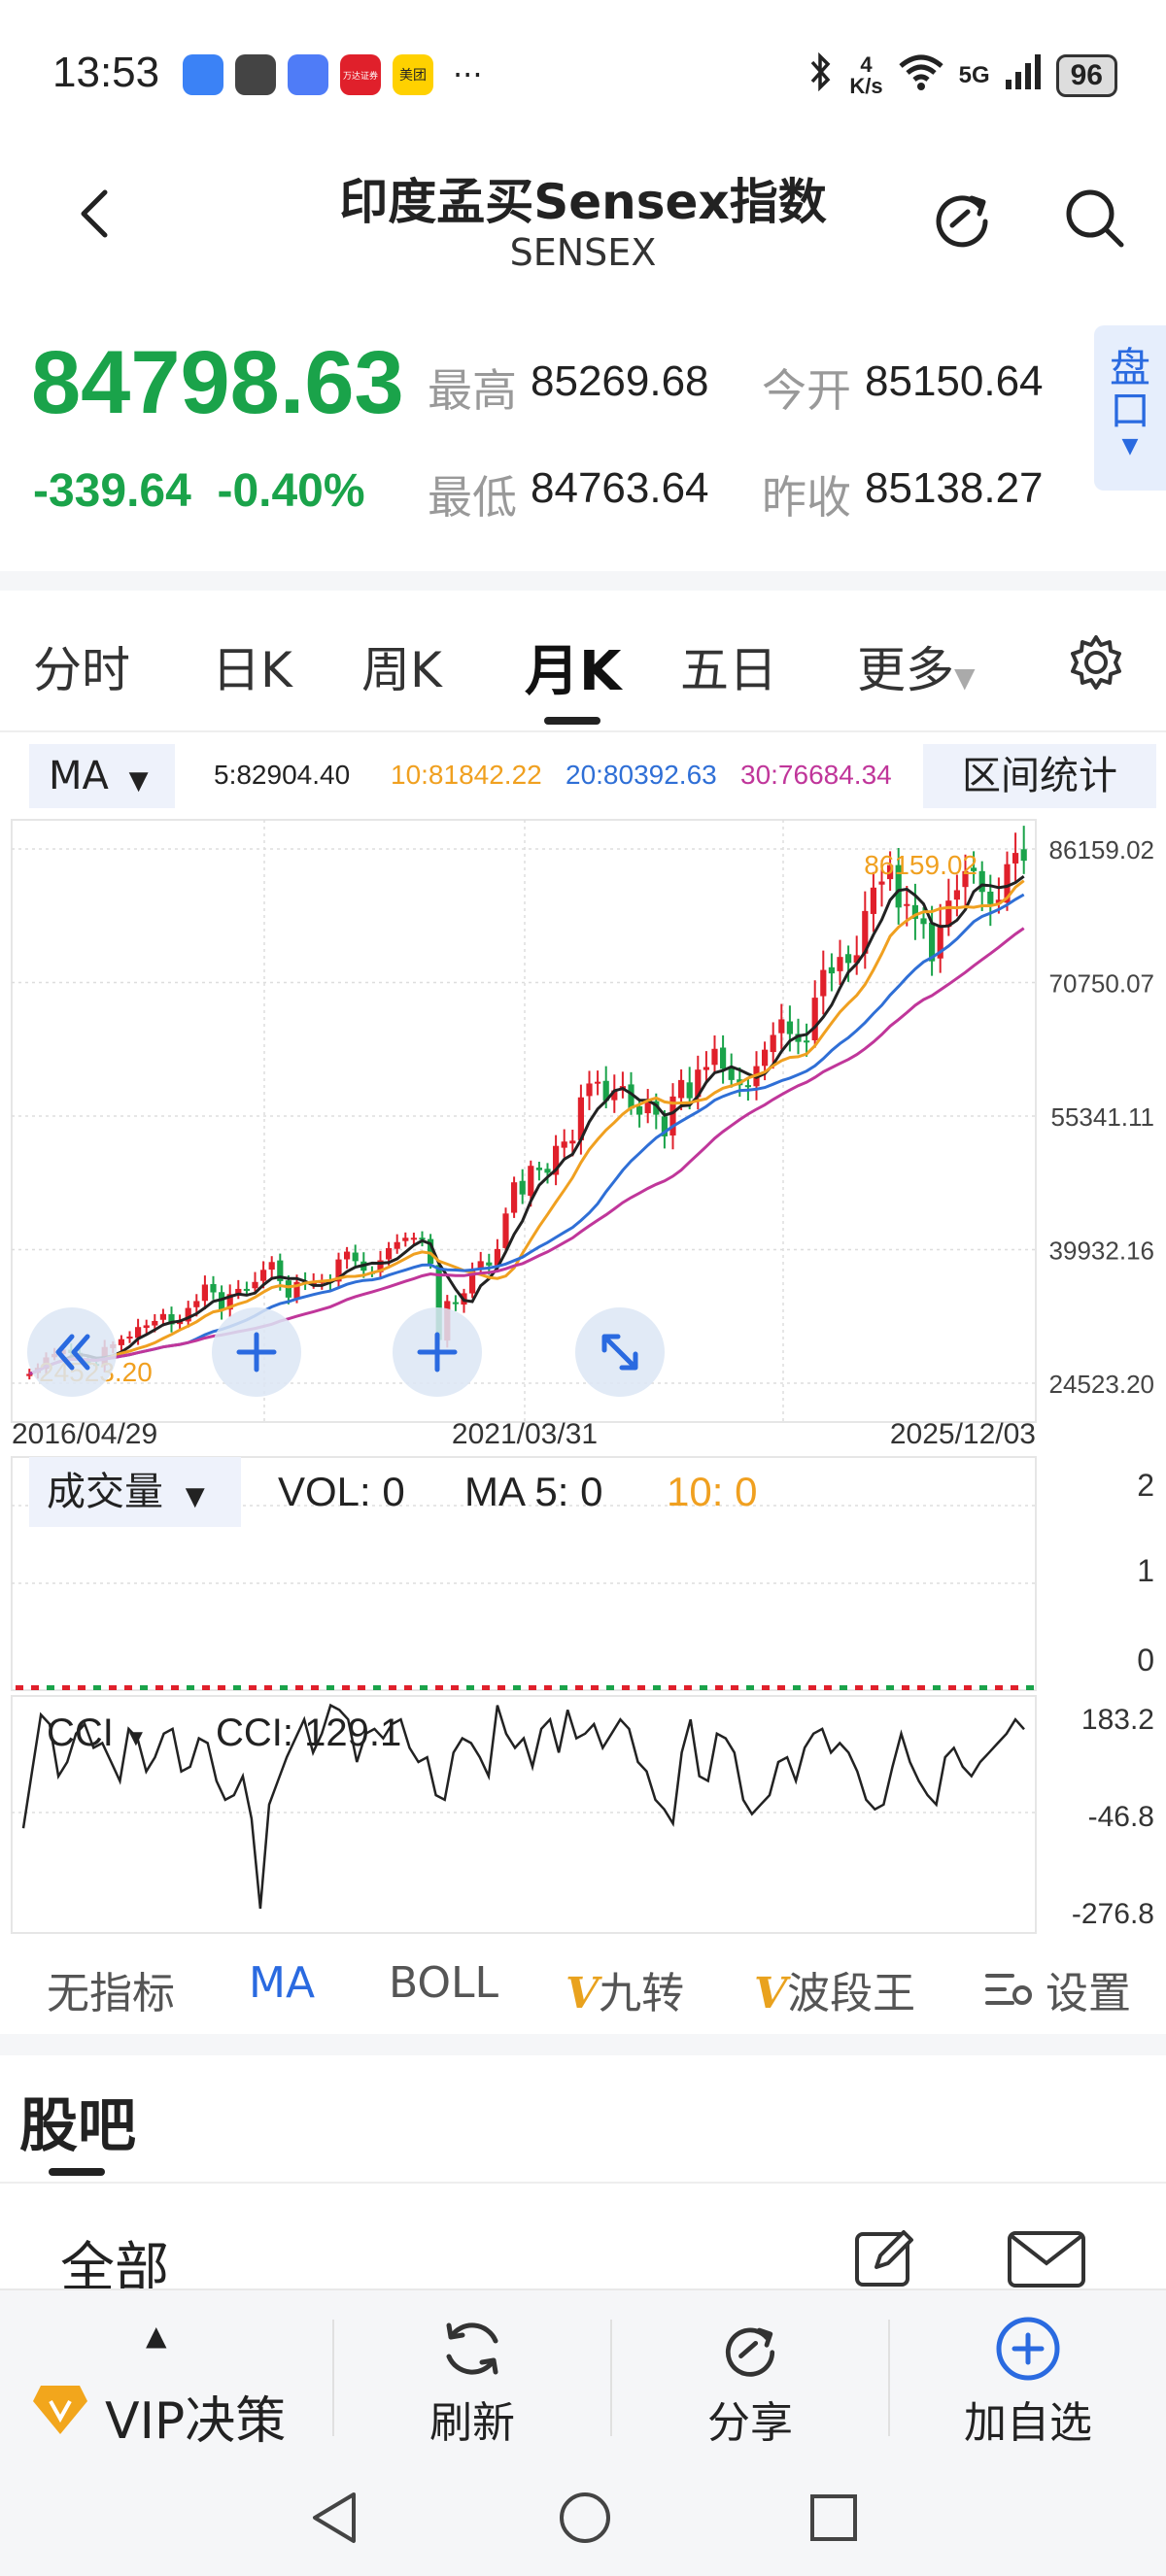 This screenshot has height=2576, width=1166. What do you see at coordinates (573, 671) in the screenshot?
I see `tab-monthly-k: 月K` at bounding box center [573, 671].